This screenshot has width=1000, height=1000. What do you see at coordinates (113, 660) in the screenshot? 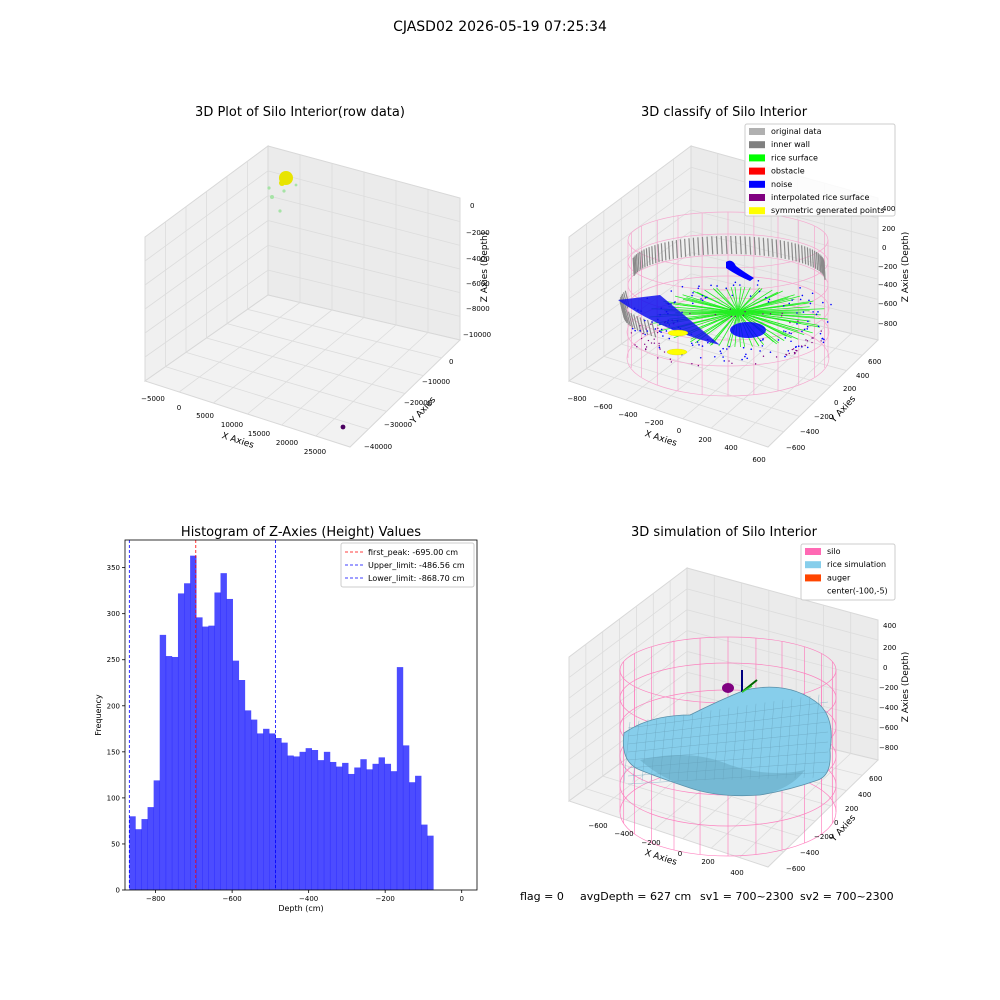
I see `histogram-y-tick: 250` at bounding box center [113, 660].